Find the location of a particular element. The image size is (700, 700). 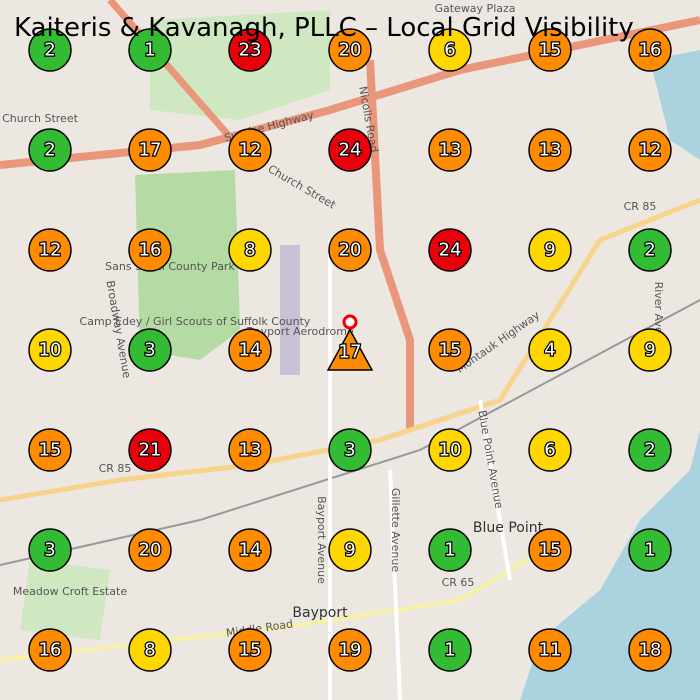

map-label: Bayport is located at coordinates (320, 613).